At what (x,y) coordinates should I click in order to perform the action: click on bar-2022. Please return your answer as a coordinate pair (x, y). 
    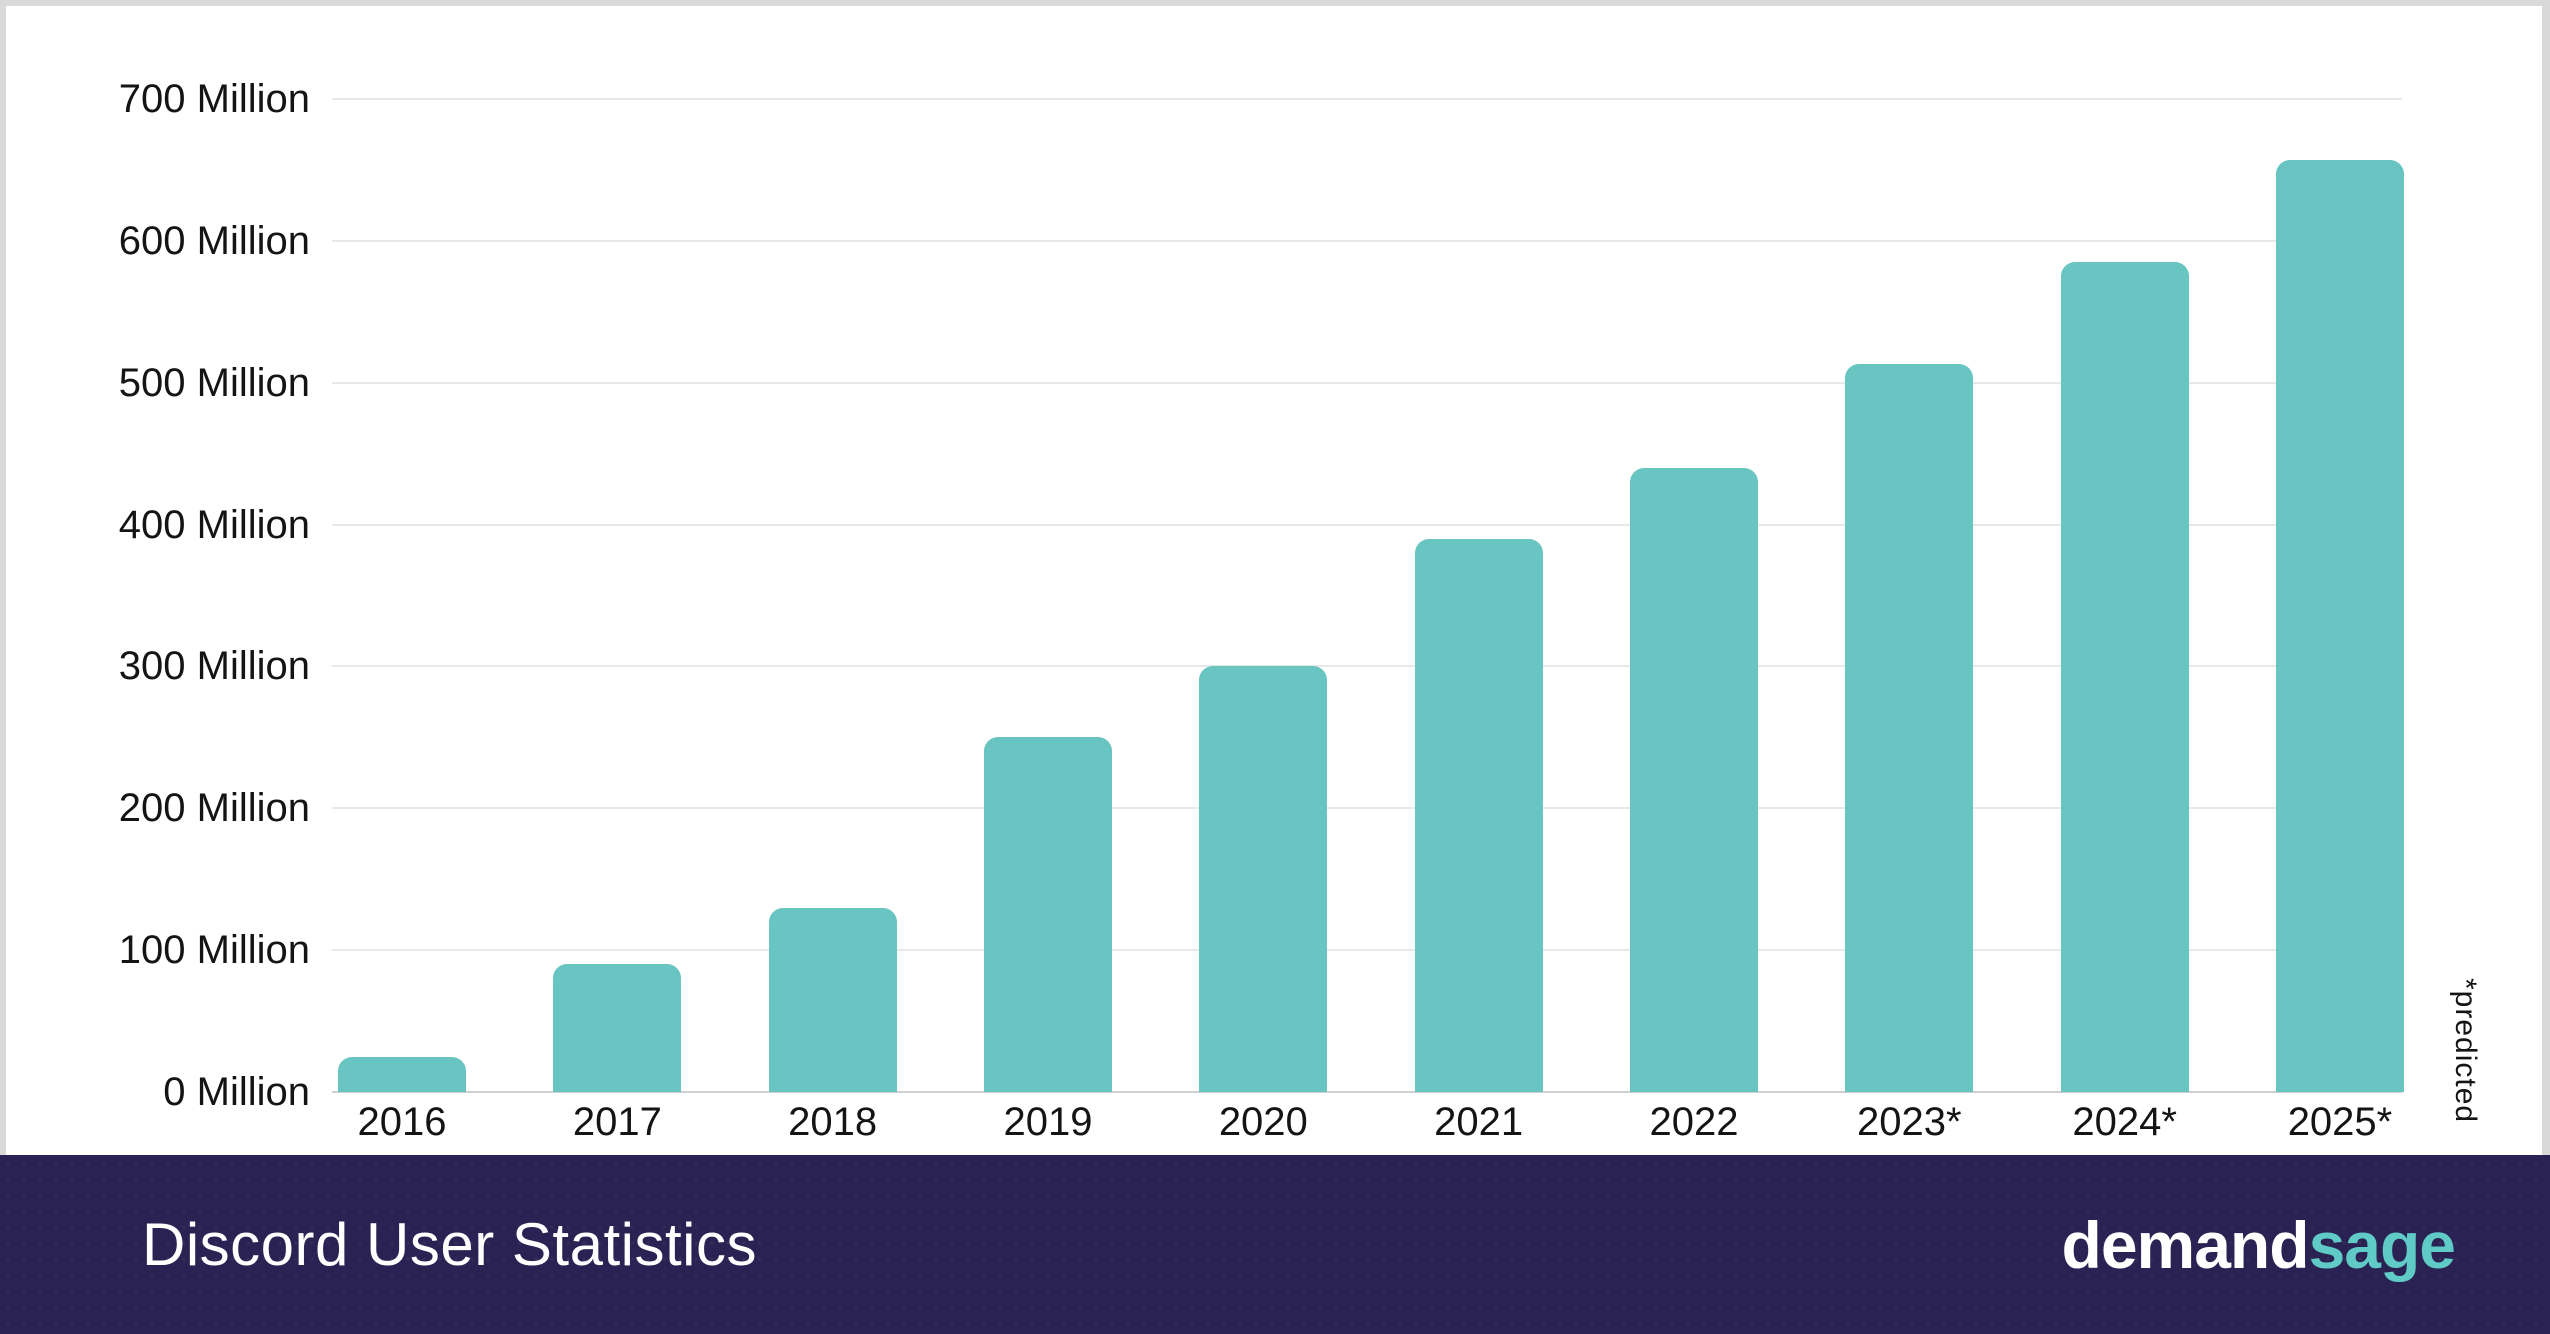
    Looking at the image, I should click on (1693, 779).